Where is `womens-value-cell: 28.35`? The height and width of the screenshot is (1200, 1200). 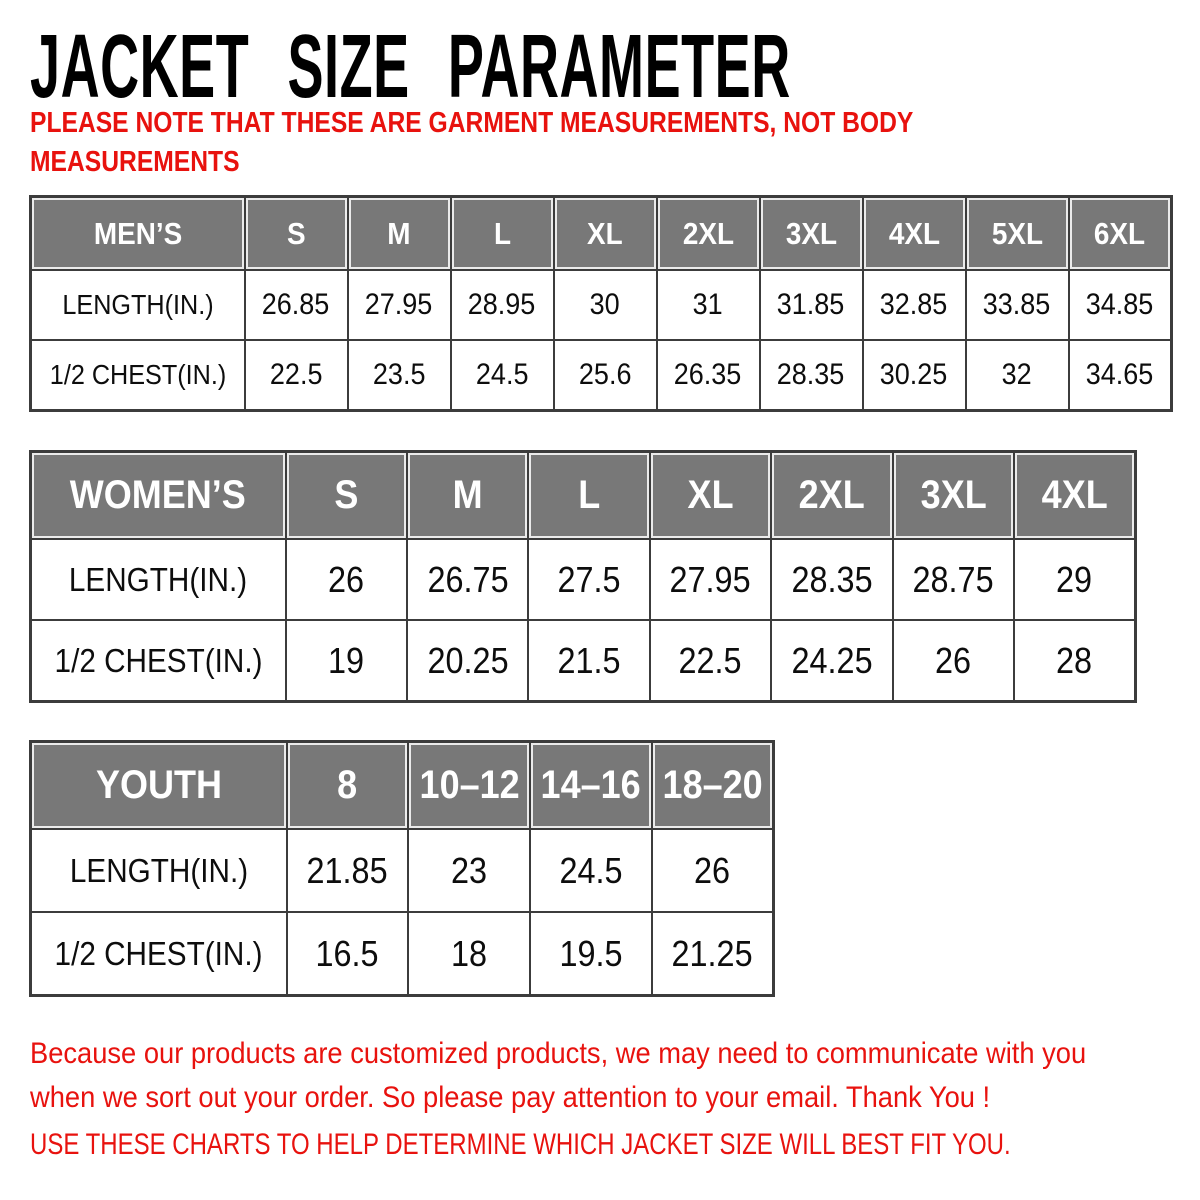
womens-value-cell: 28.35 is located at coordinates (832, 579).